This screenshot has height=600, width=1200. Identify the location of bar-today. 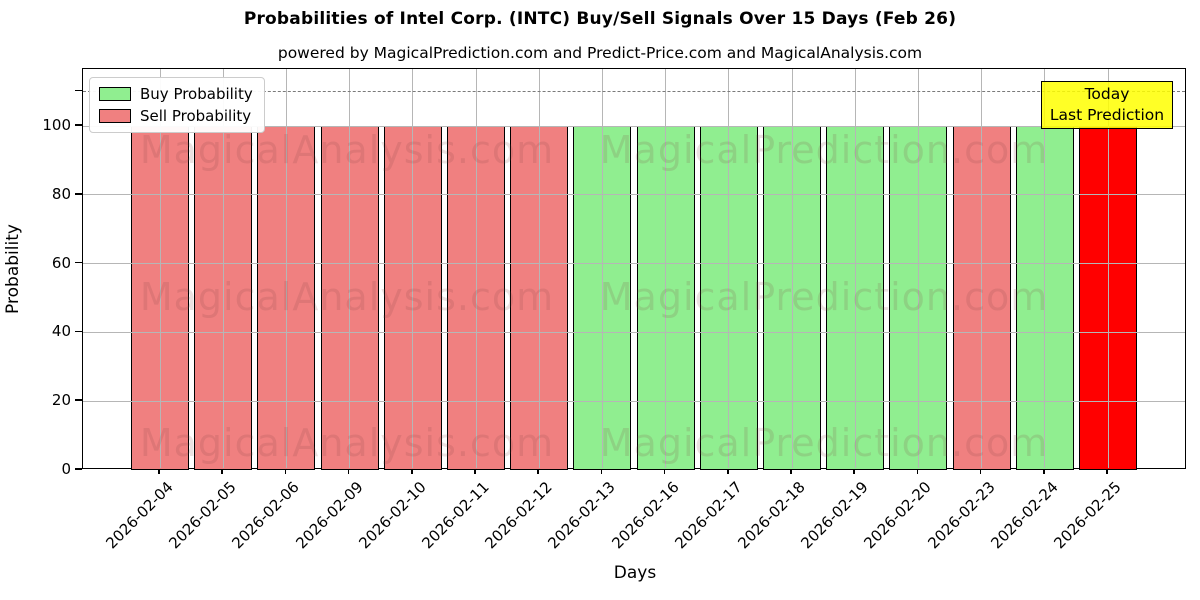
(1108, 298).